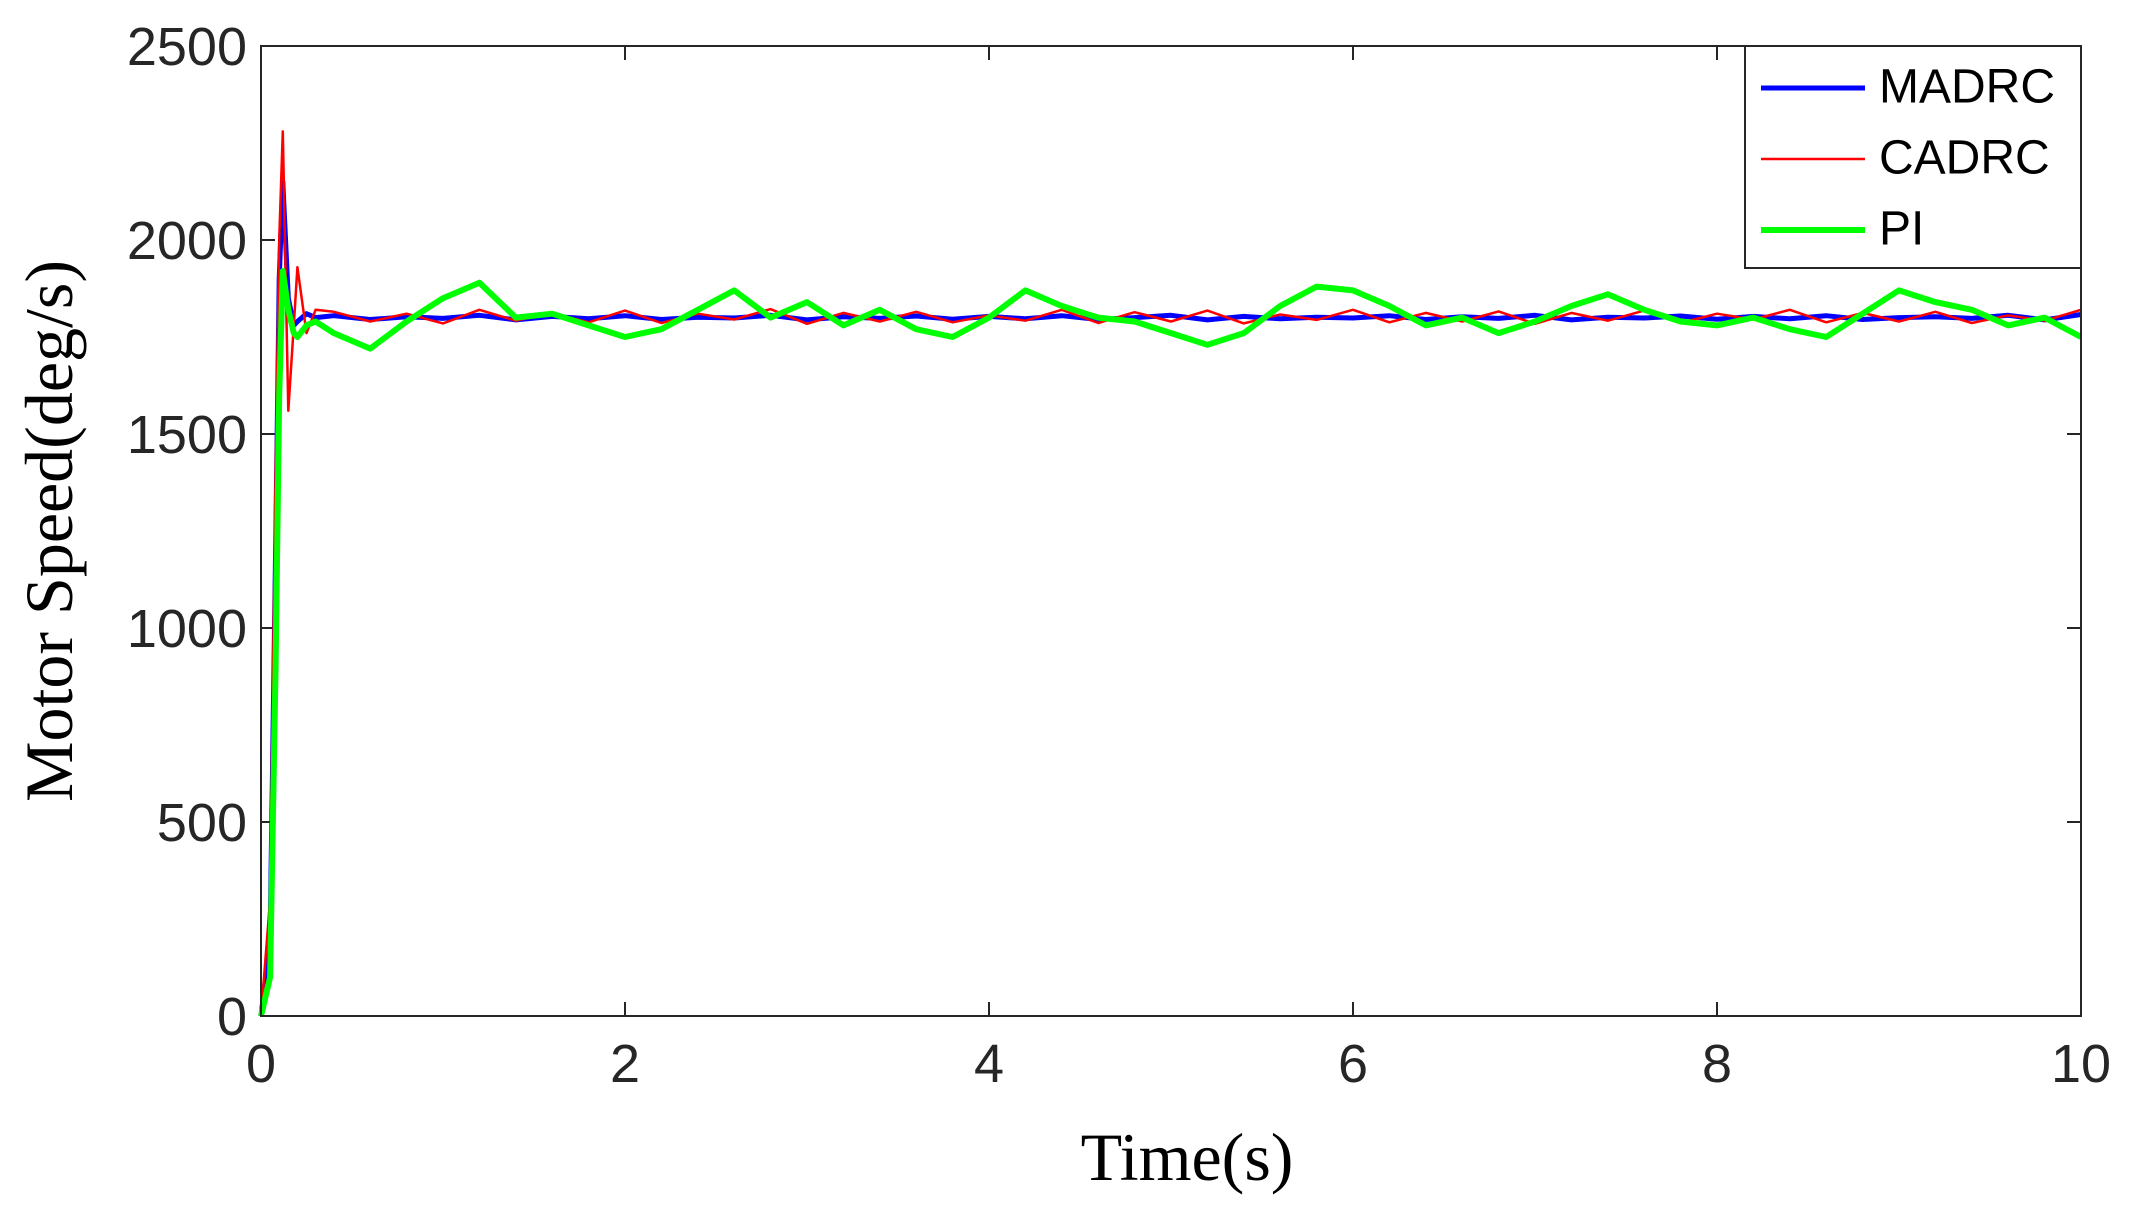  I want to click on x-tick-label: 10, so click(2081, 1064).